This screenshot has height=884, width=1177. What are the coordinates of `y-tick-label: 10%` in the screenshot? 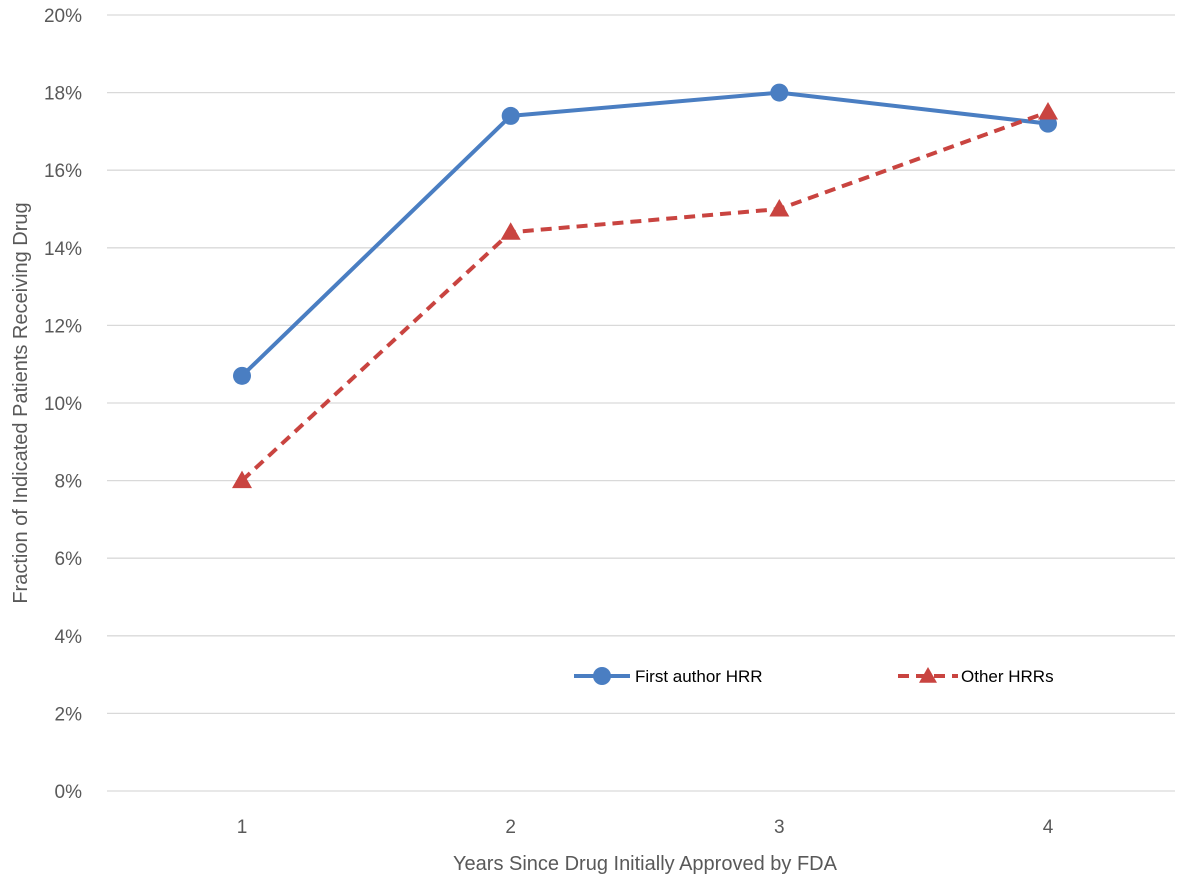 It's located at (63, 404).